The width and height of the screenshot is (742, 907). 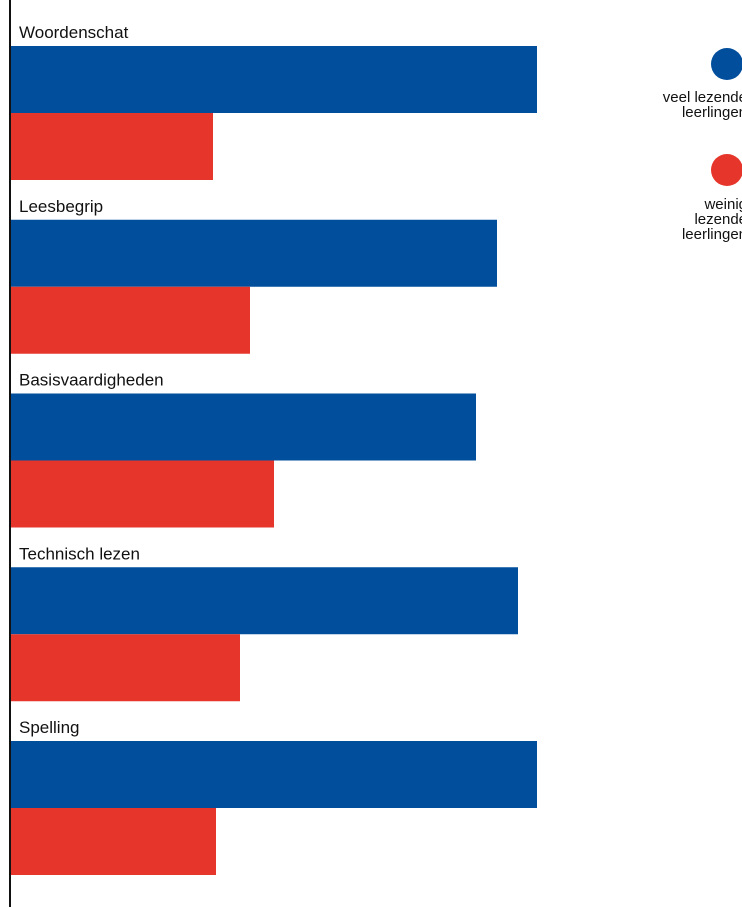 I want to click on category-label: Woordenschat, so click(x=74, y=32).